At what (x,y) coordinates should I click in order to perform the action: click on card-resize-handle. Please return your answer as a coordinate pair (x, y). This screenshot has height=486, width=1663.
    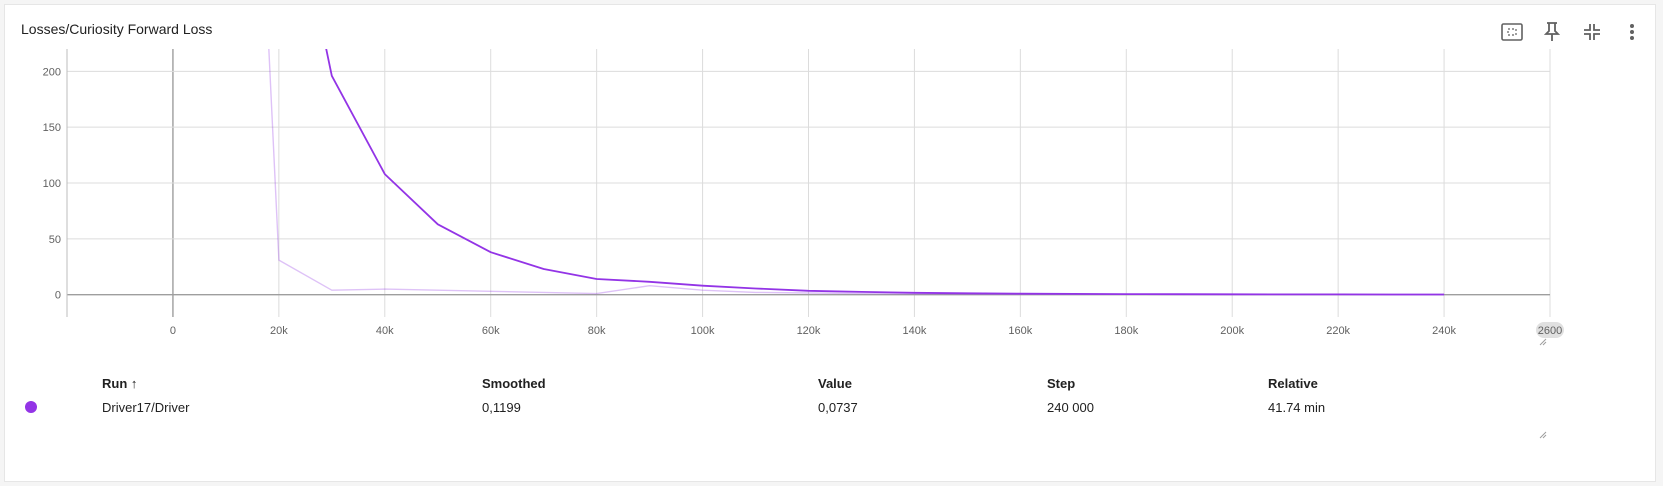
    Looking at the image, I should click on (1543, 435).